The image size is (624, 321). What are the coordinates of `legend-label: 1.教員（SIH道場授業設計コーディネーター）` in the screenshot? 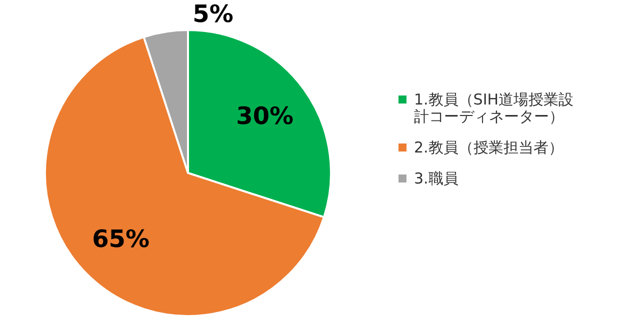 It's located at (494, 108).